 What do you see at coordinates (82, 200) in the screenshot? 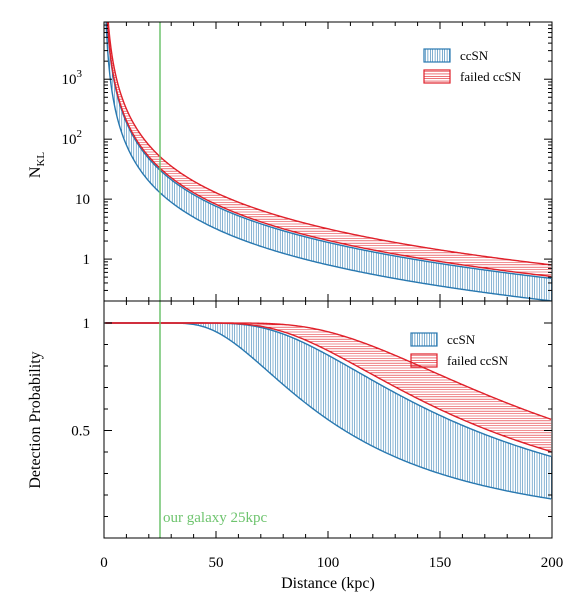
I see `top-ytick-label: 10` at bounding box center [82, 200].